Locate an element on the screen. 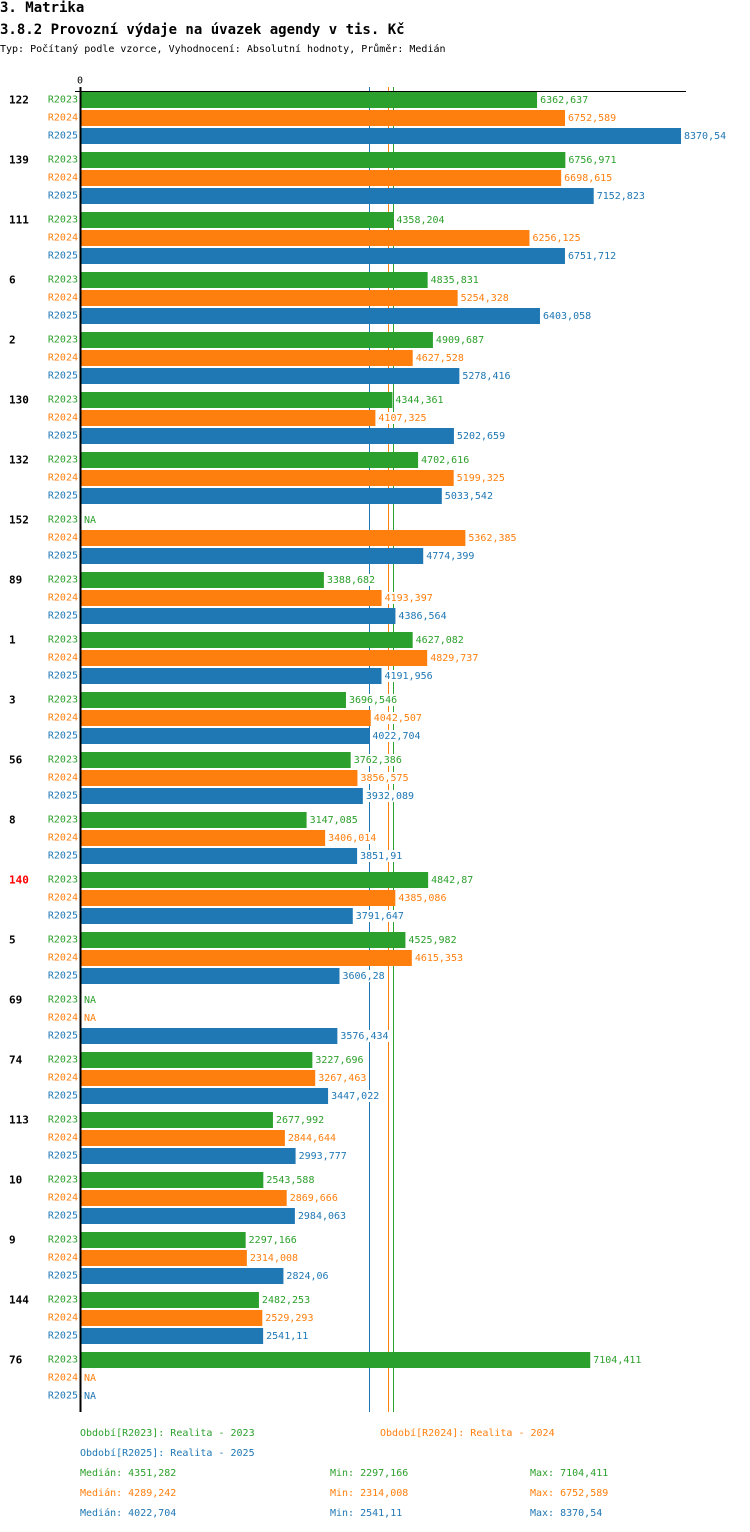 This screenshot has width=750, height=1532. stat-max-r2025: Max: 8370,54 is located at coordinates (566, 1513).